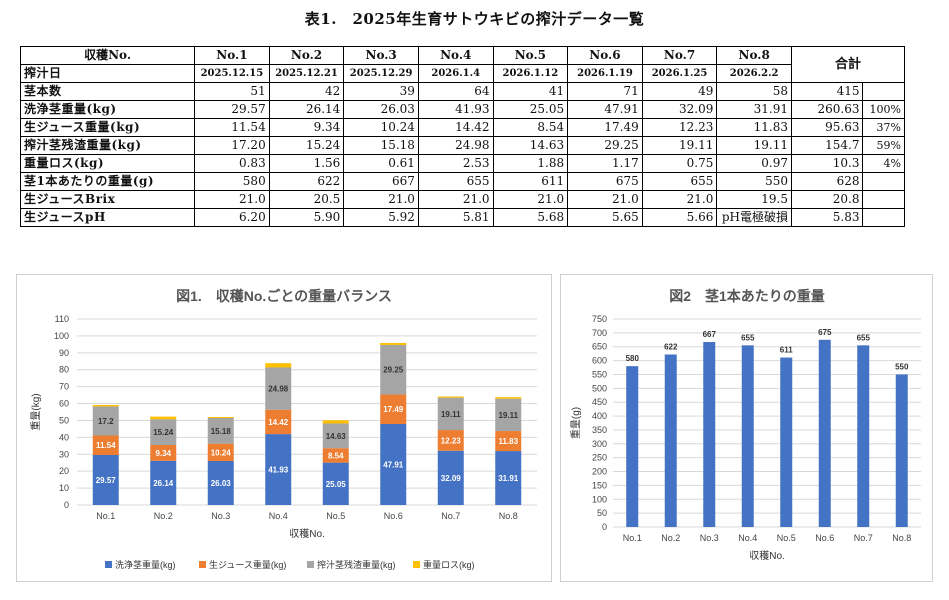 The image size is (949, 600). I want to click on harvest-no-cell: No.4, so click(455, 55).